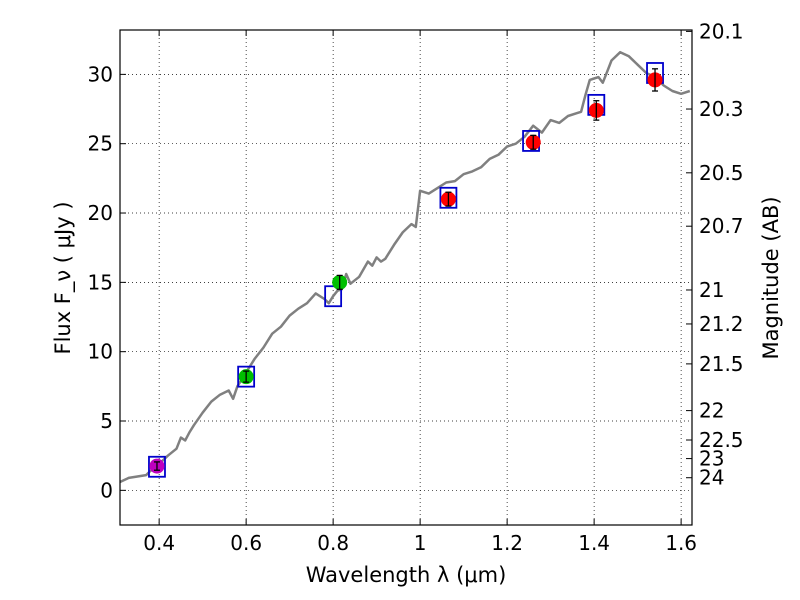 This screenshot has height=600, width=800. I want to click on magnitude-tick-label: 21.2, so click(721, 324).